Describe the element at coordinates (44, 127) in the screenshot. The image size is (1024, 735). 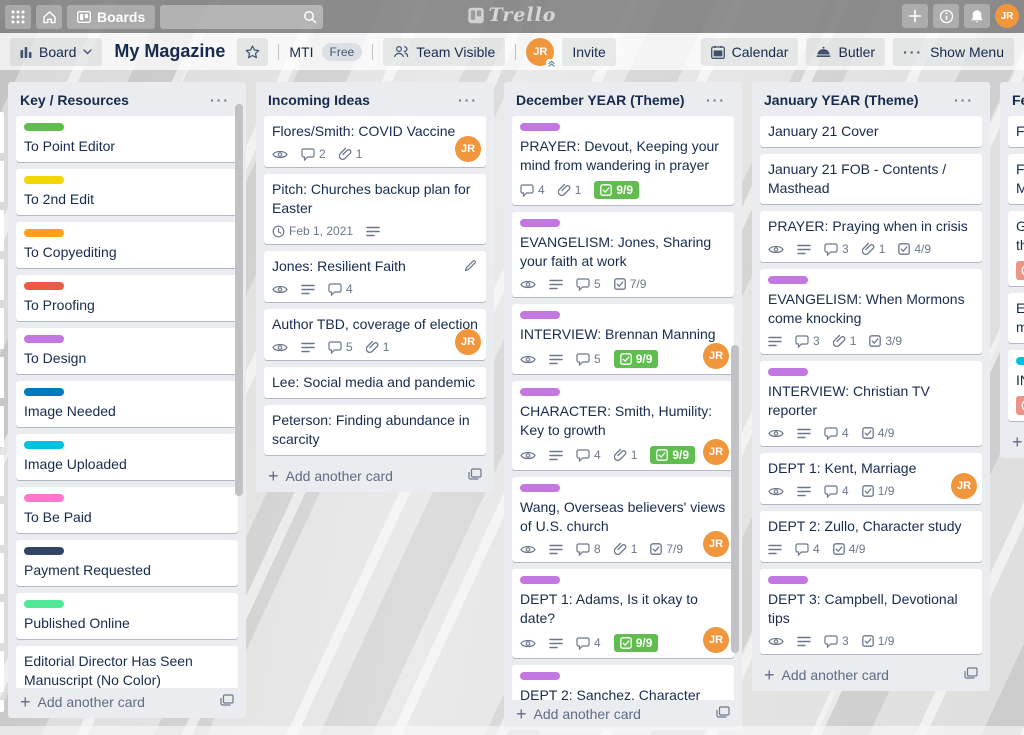
I see `card-label-green` at that location.